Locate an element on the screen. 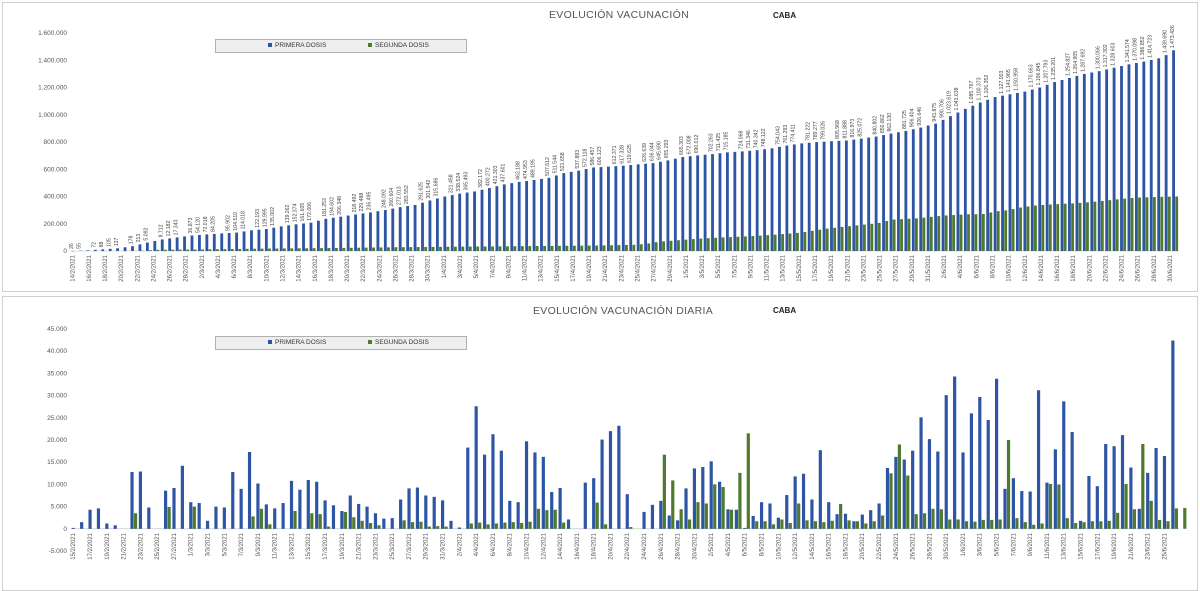 This screenshot has height=591, width=1200. x-tick-label: 5/3/2021 is located at coordinates (225, 544).